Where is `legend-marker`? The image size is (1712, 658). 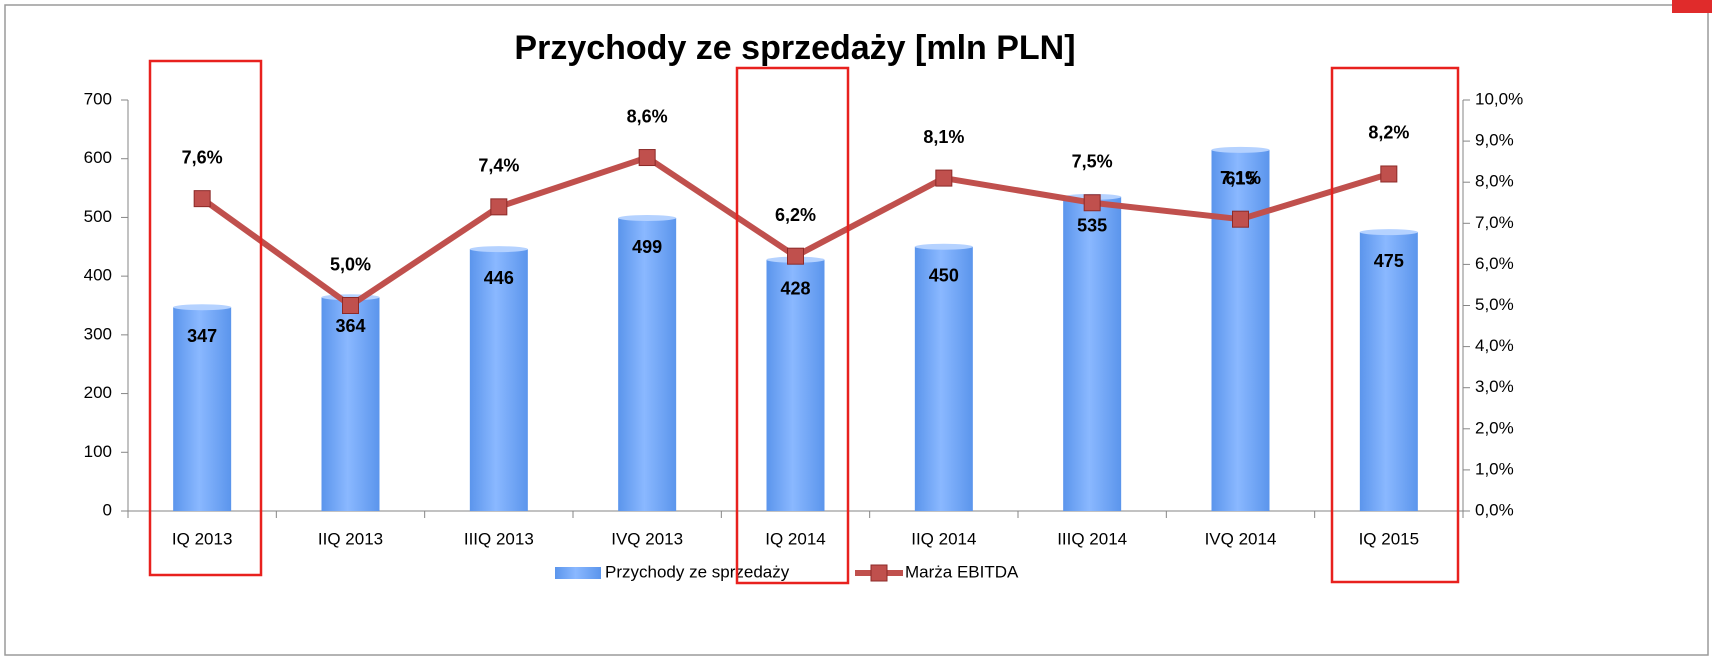
legend-marker is located at coordinates (879, 573).